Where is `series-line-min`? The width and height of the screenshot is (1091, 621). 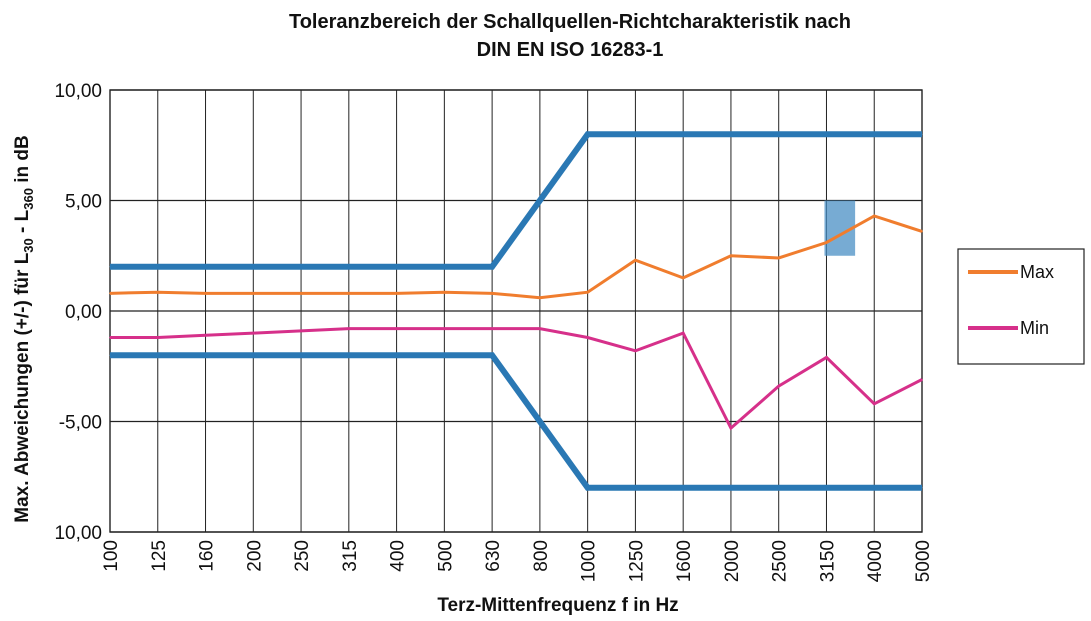 series-line-min is located at coordinates (516, 379).